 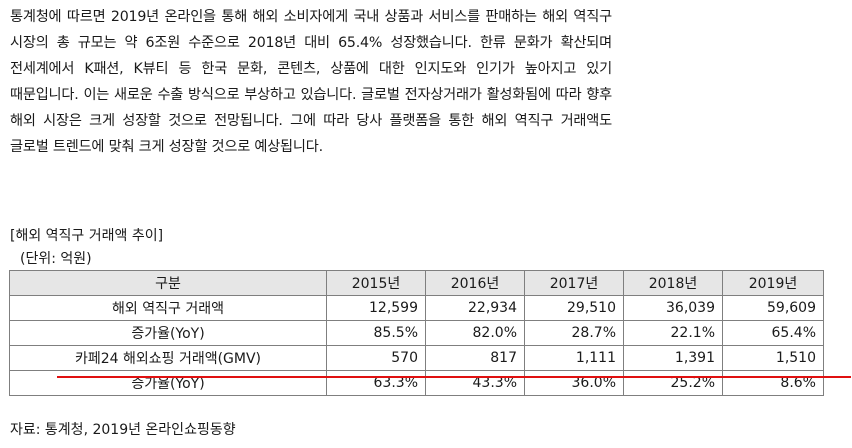 I want to click on table-cell: 43.3%, so click(x=475, y=383).